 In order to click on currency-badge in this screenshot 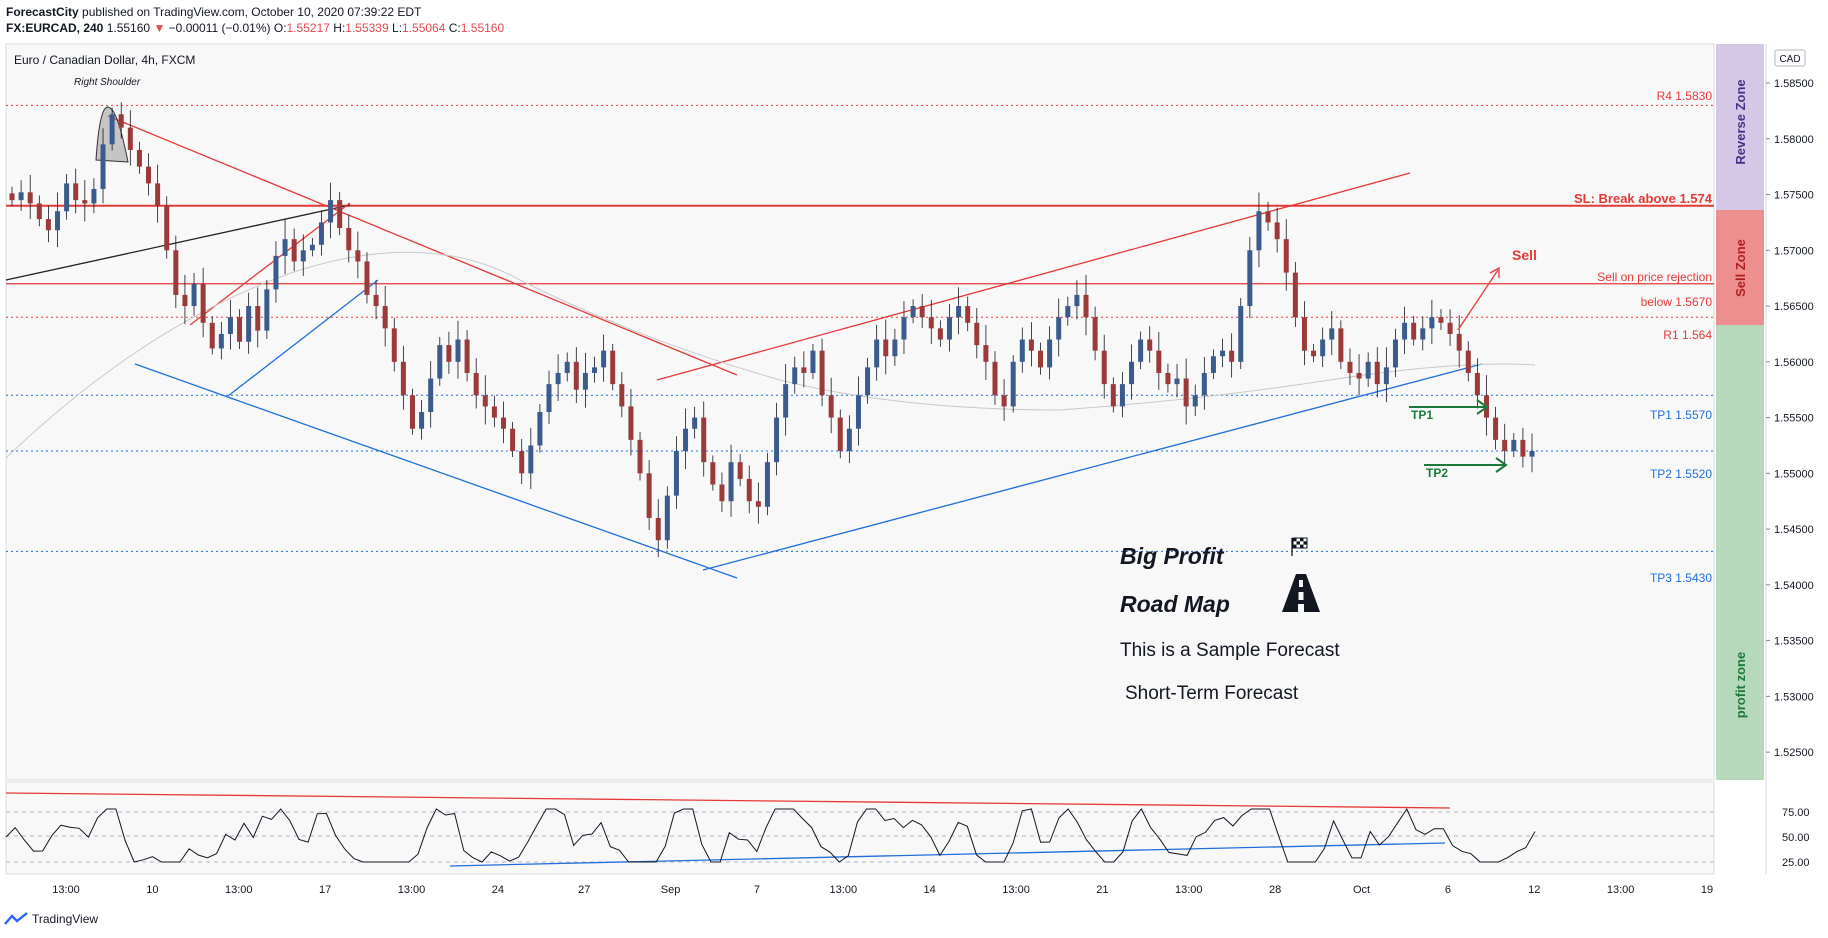, I will do `click(1790, 58)`.